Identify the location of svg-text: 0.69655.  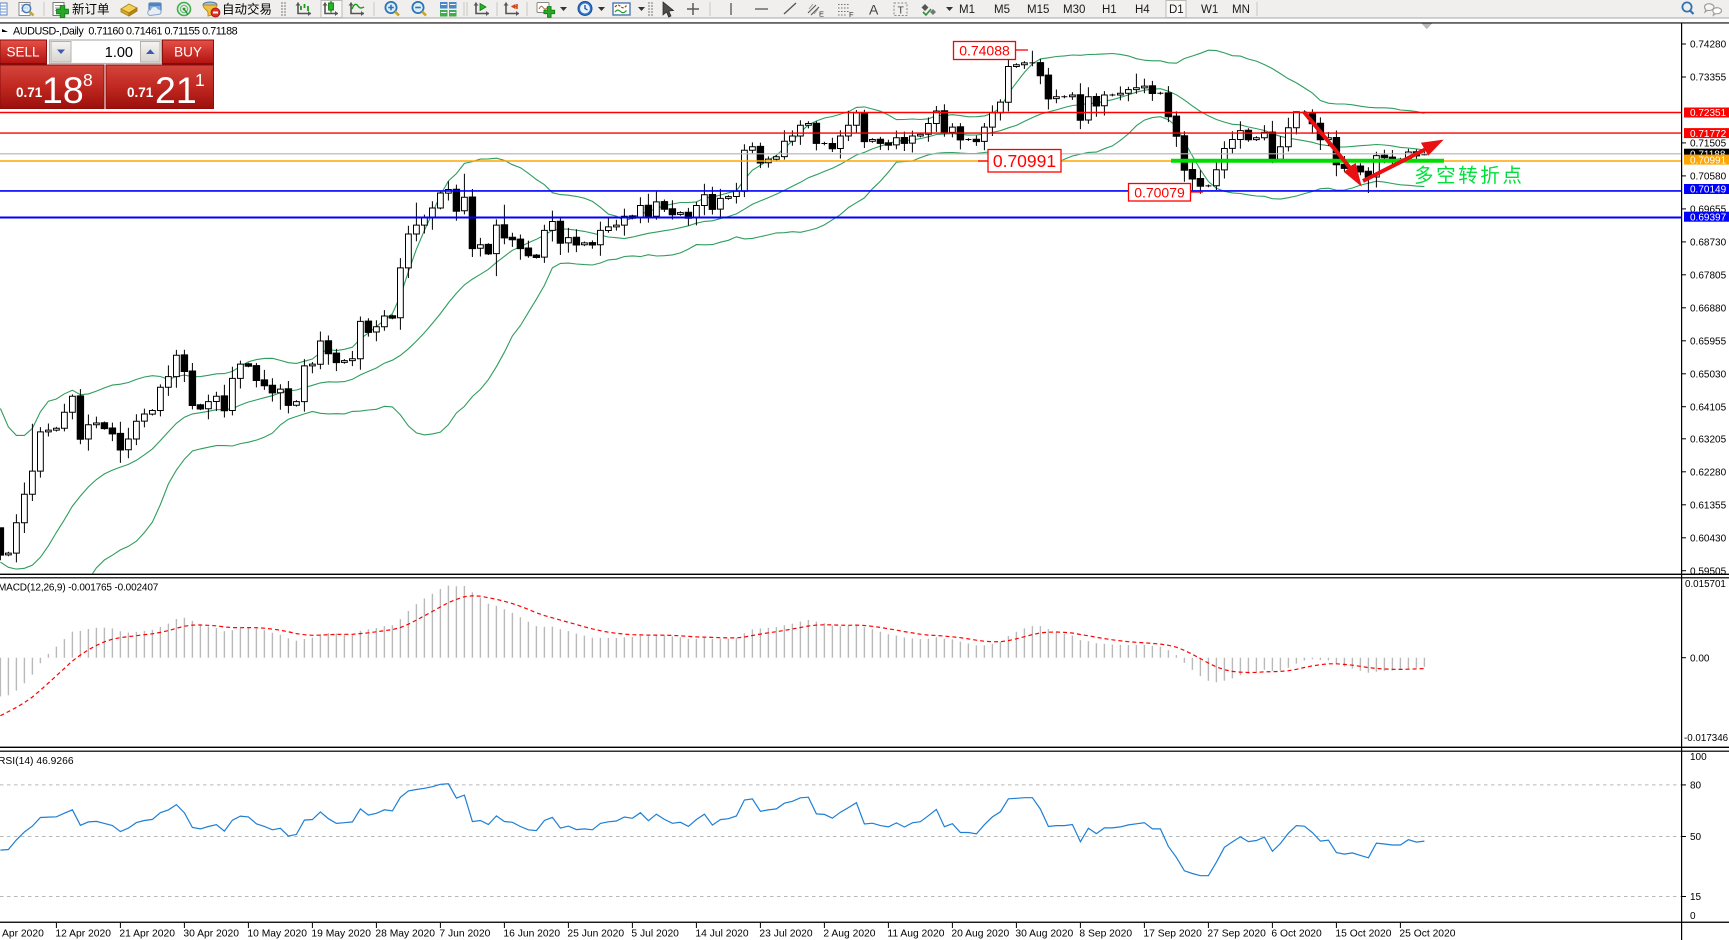
(1708, 210).